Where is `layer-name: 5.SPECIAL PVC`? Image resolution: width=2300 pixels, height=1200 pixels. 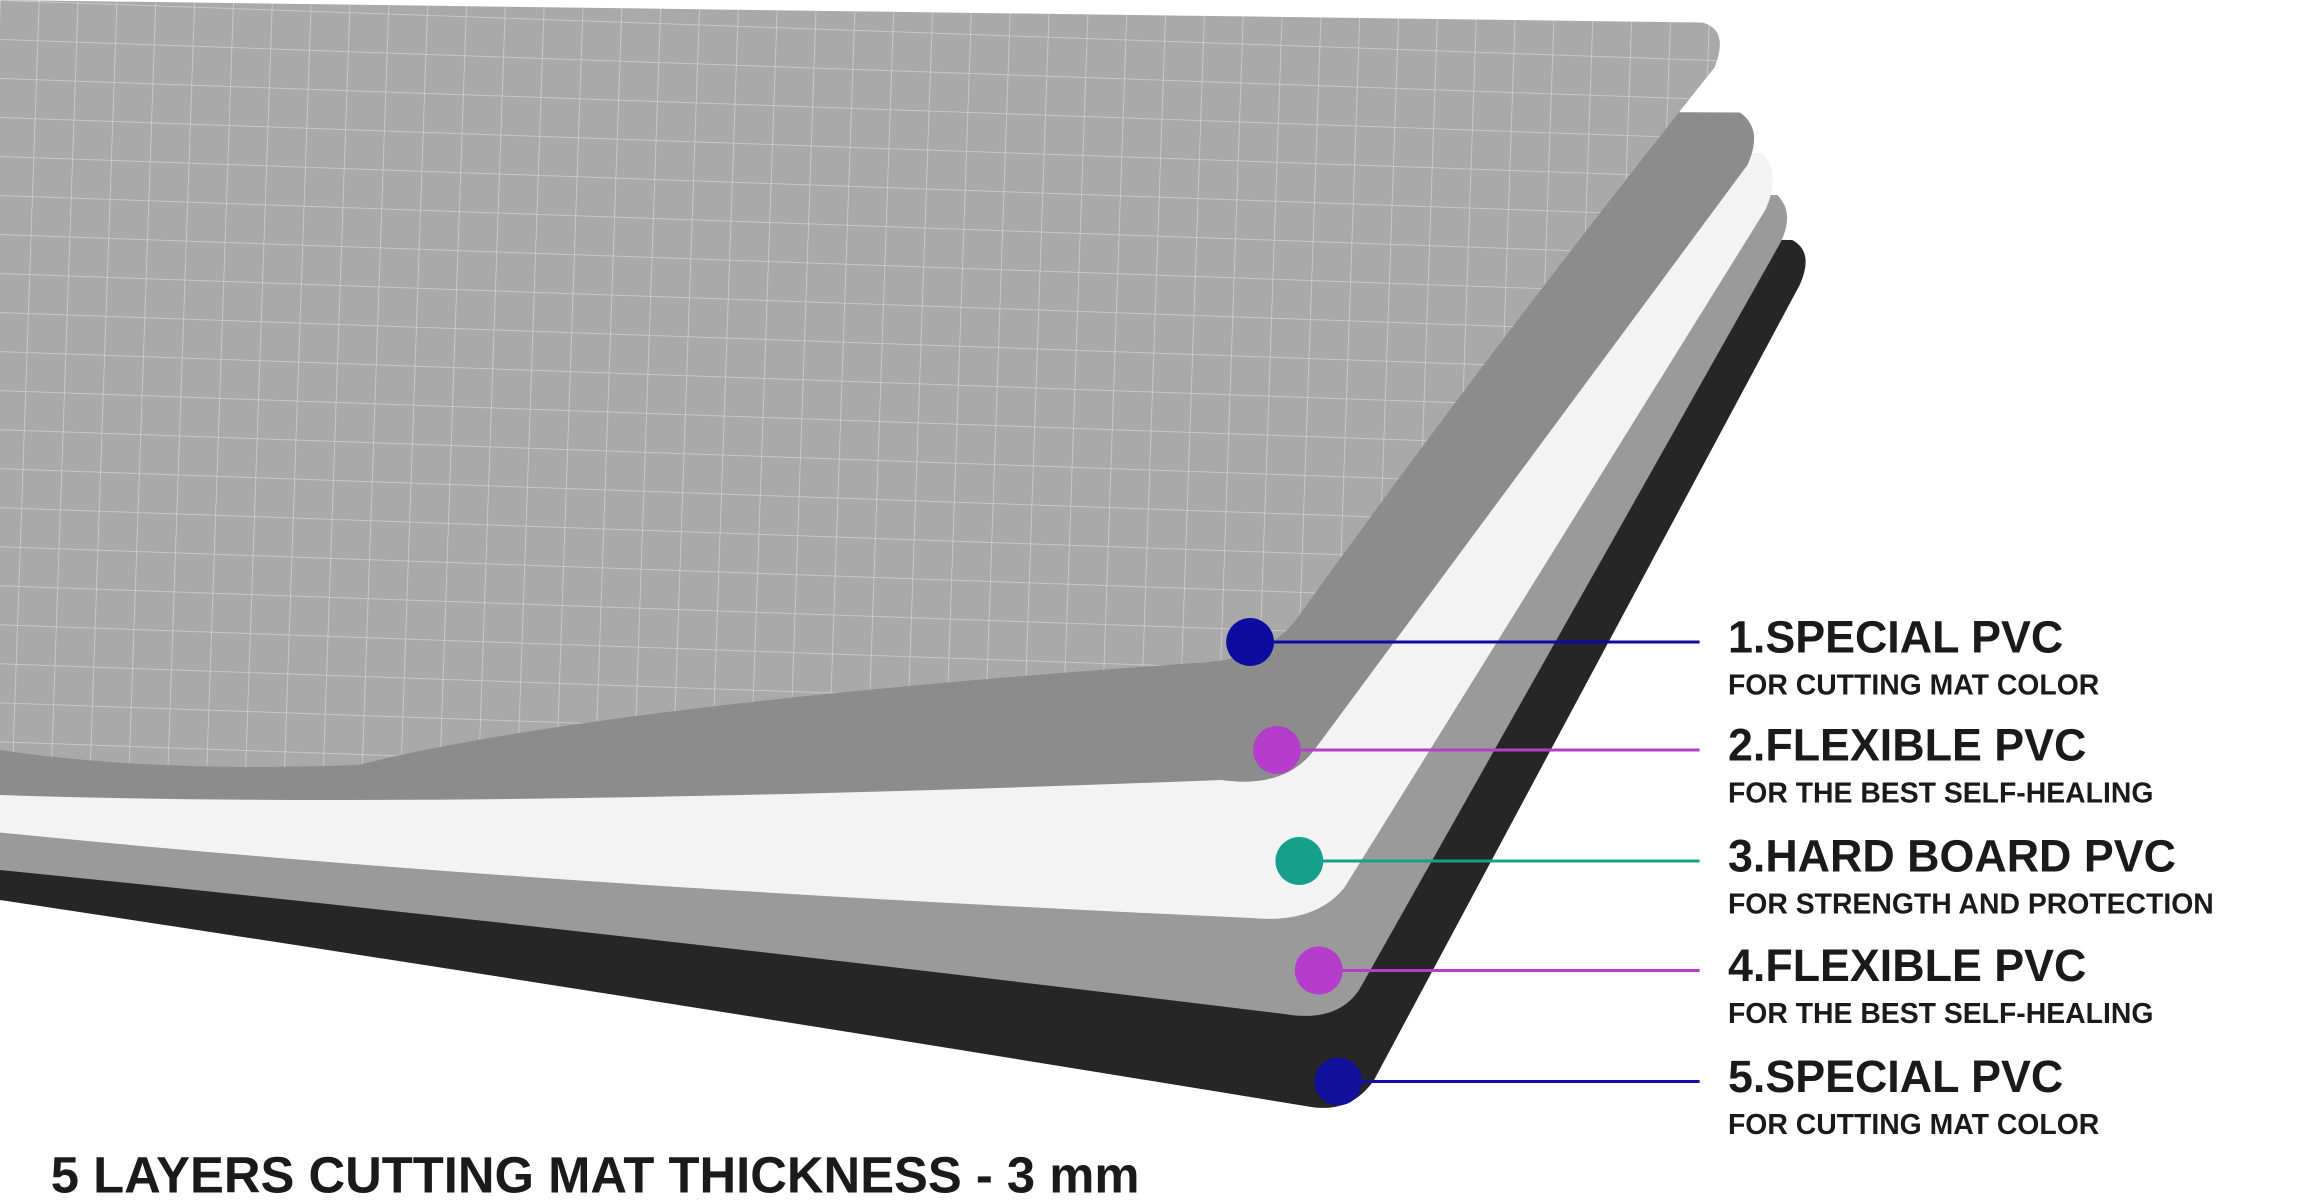 layer-name: 5.SPECIAL PVC is located at coordinates (1895, 1076).